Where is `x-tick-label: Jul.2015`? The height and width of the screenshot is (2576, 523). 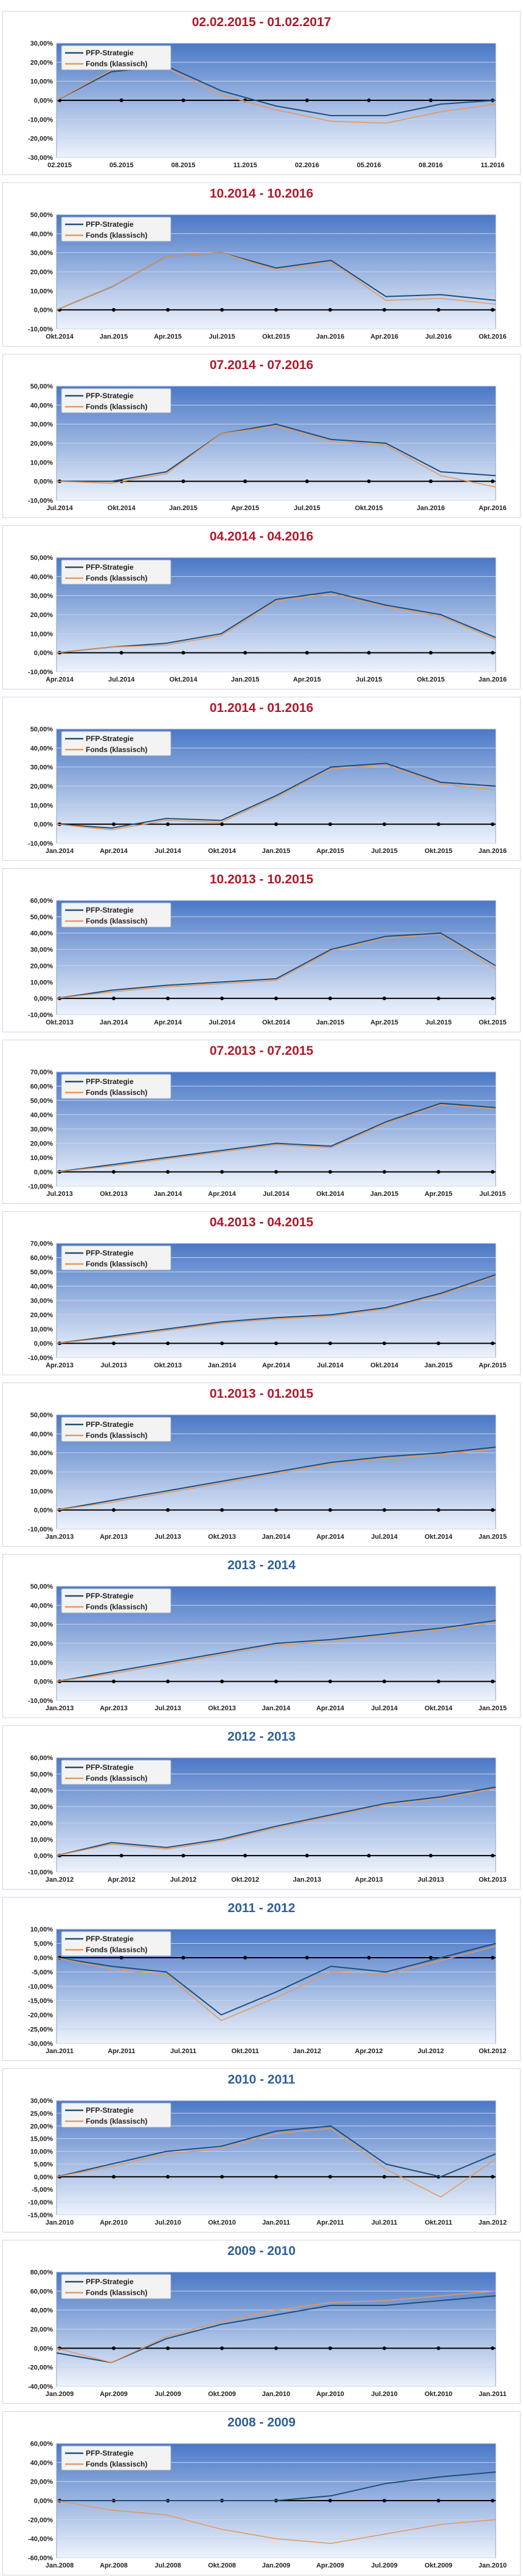 x-tick-label: Jul.2015 is located at coordinates (438, 1023).